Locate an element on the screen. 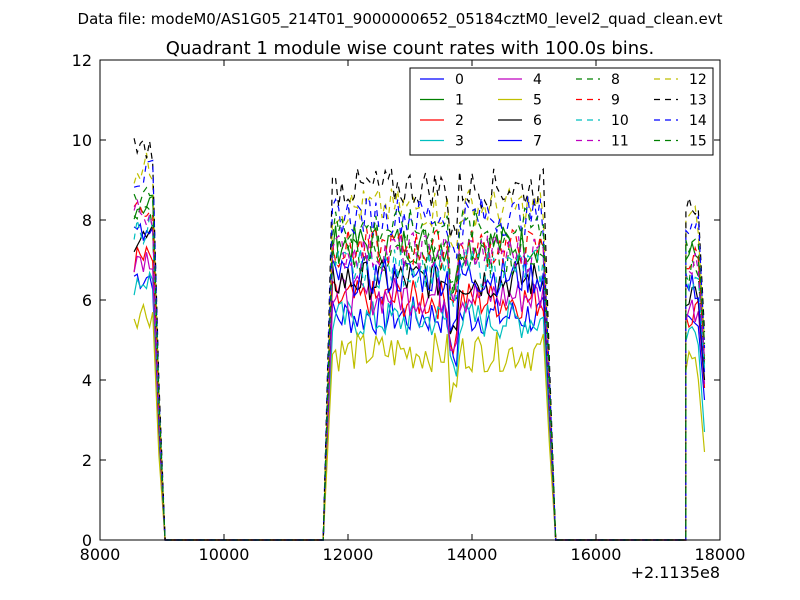  legend-label-12: 12 is located at coordinates (698, 80).